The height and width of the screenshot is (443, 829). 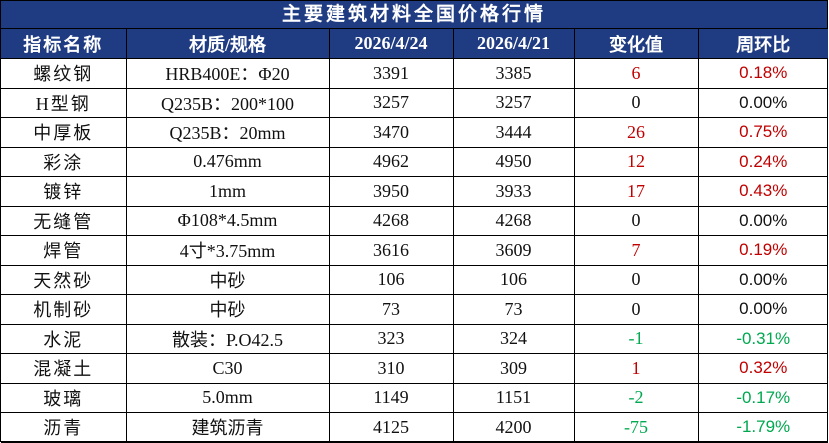 I want to click on header-previous-date: 2026/4/21, so click(x=513, y=44).